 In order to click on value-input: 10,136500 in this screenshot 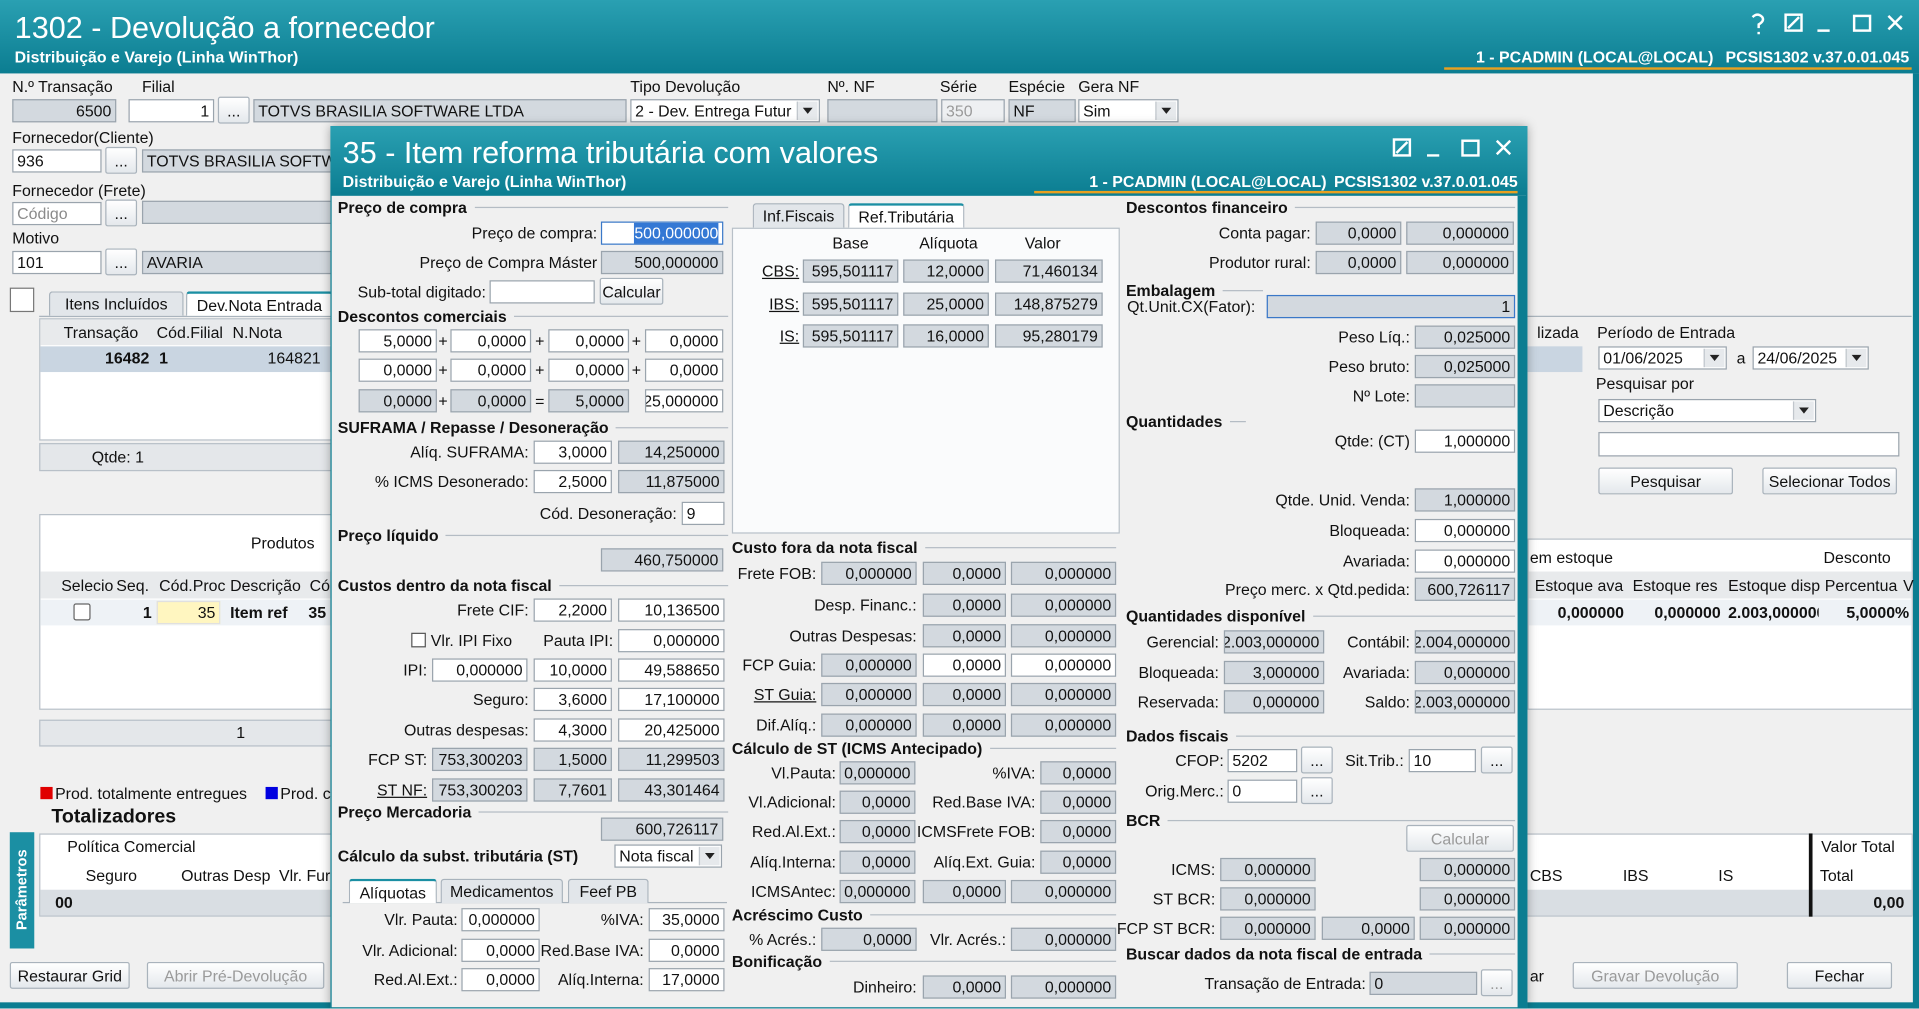, I will do `click(671, 610)`.